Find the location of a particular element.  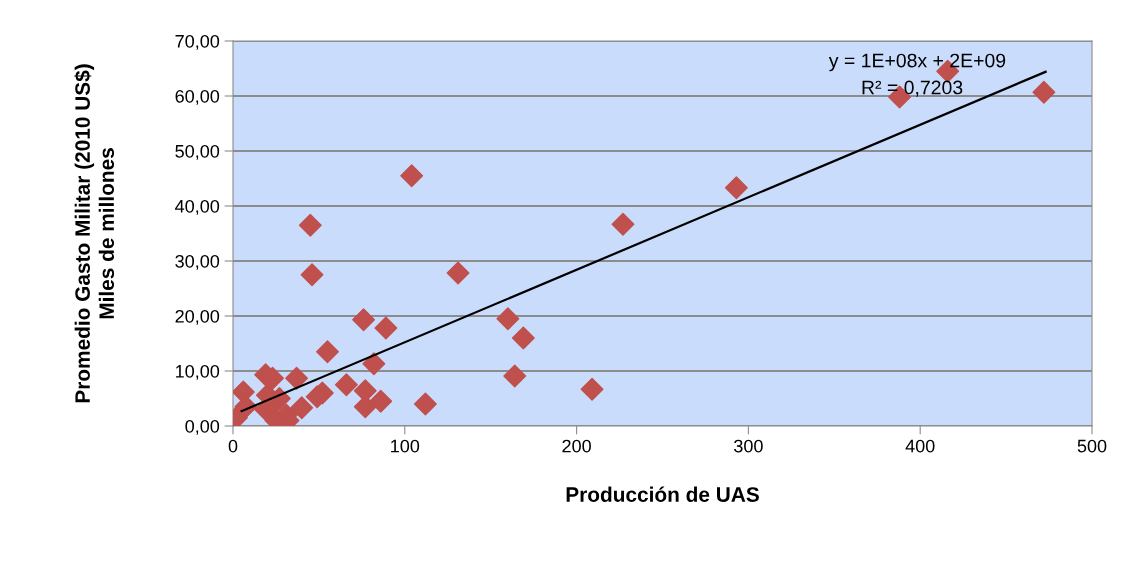

annotation: y = 1E+08x + 2E+09 is located at coordinates (917, 62).